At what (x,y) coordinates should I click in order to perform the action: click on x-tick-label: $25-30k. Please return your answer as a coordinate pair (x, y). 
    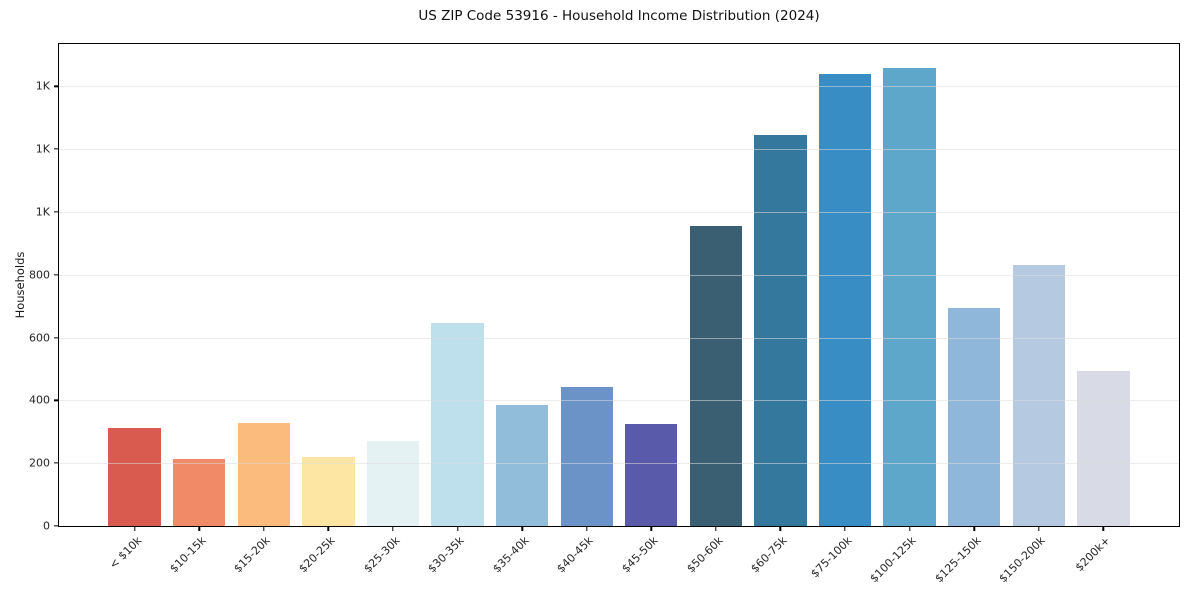
    Looking at the image, I should click on (381, 555).